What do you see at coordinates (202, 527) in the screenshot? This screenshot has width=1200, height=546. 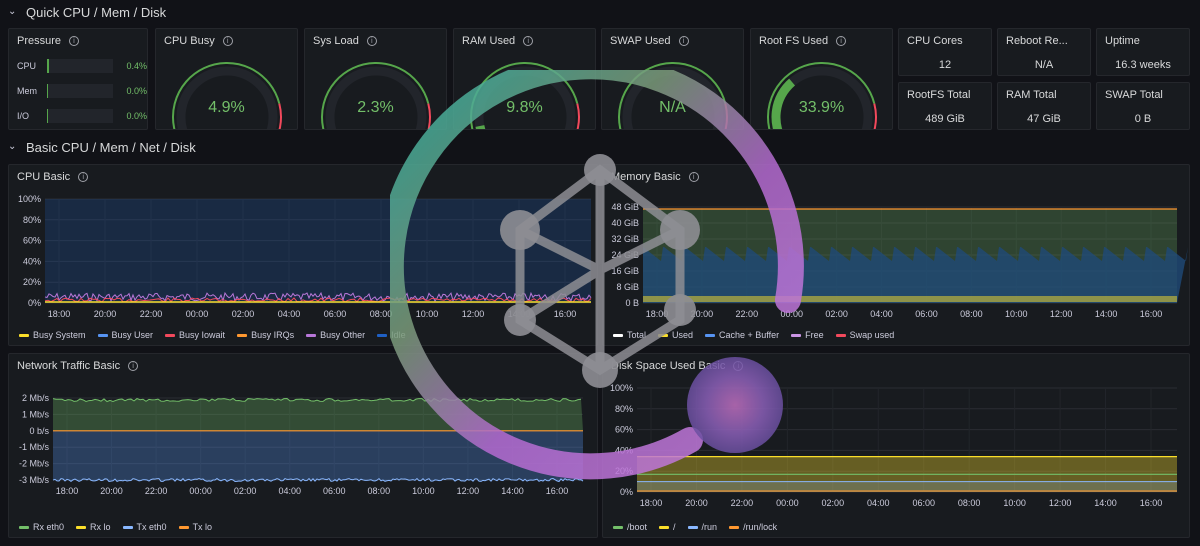 I see `legend-label: Tx lo` at bounding box center [202, 527].